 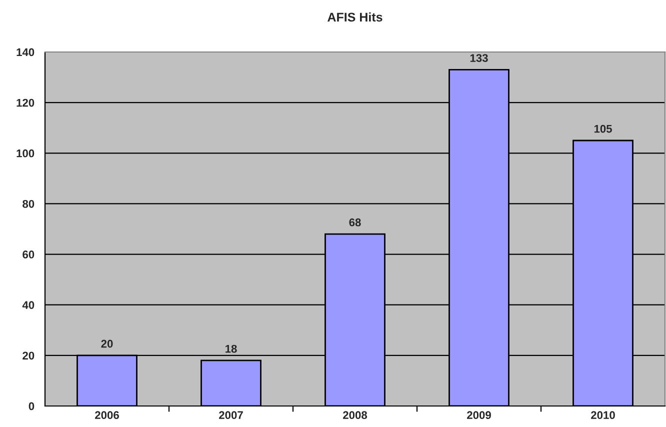 What do you see at coordinates (107, 344) in the screenshot?
I see `data-label: 20` at bounding box center [107, 344].